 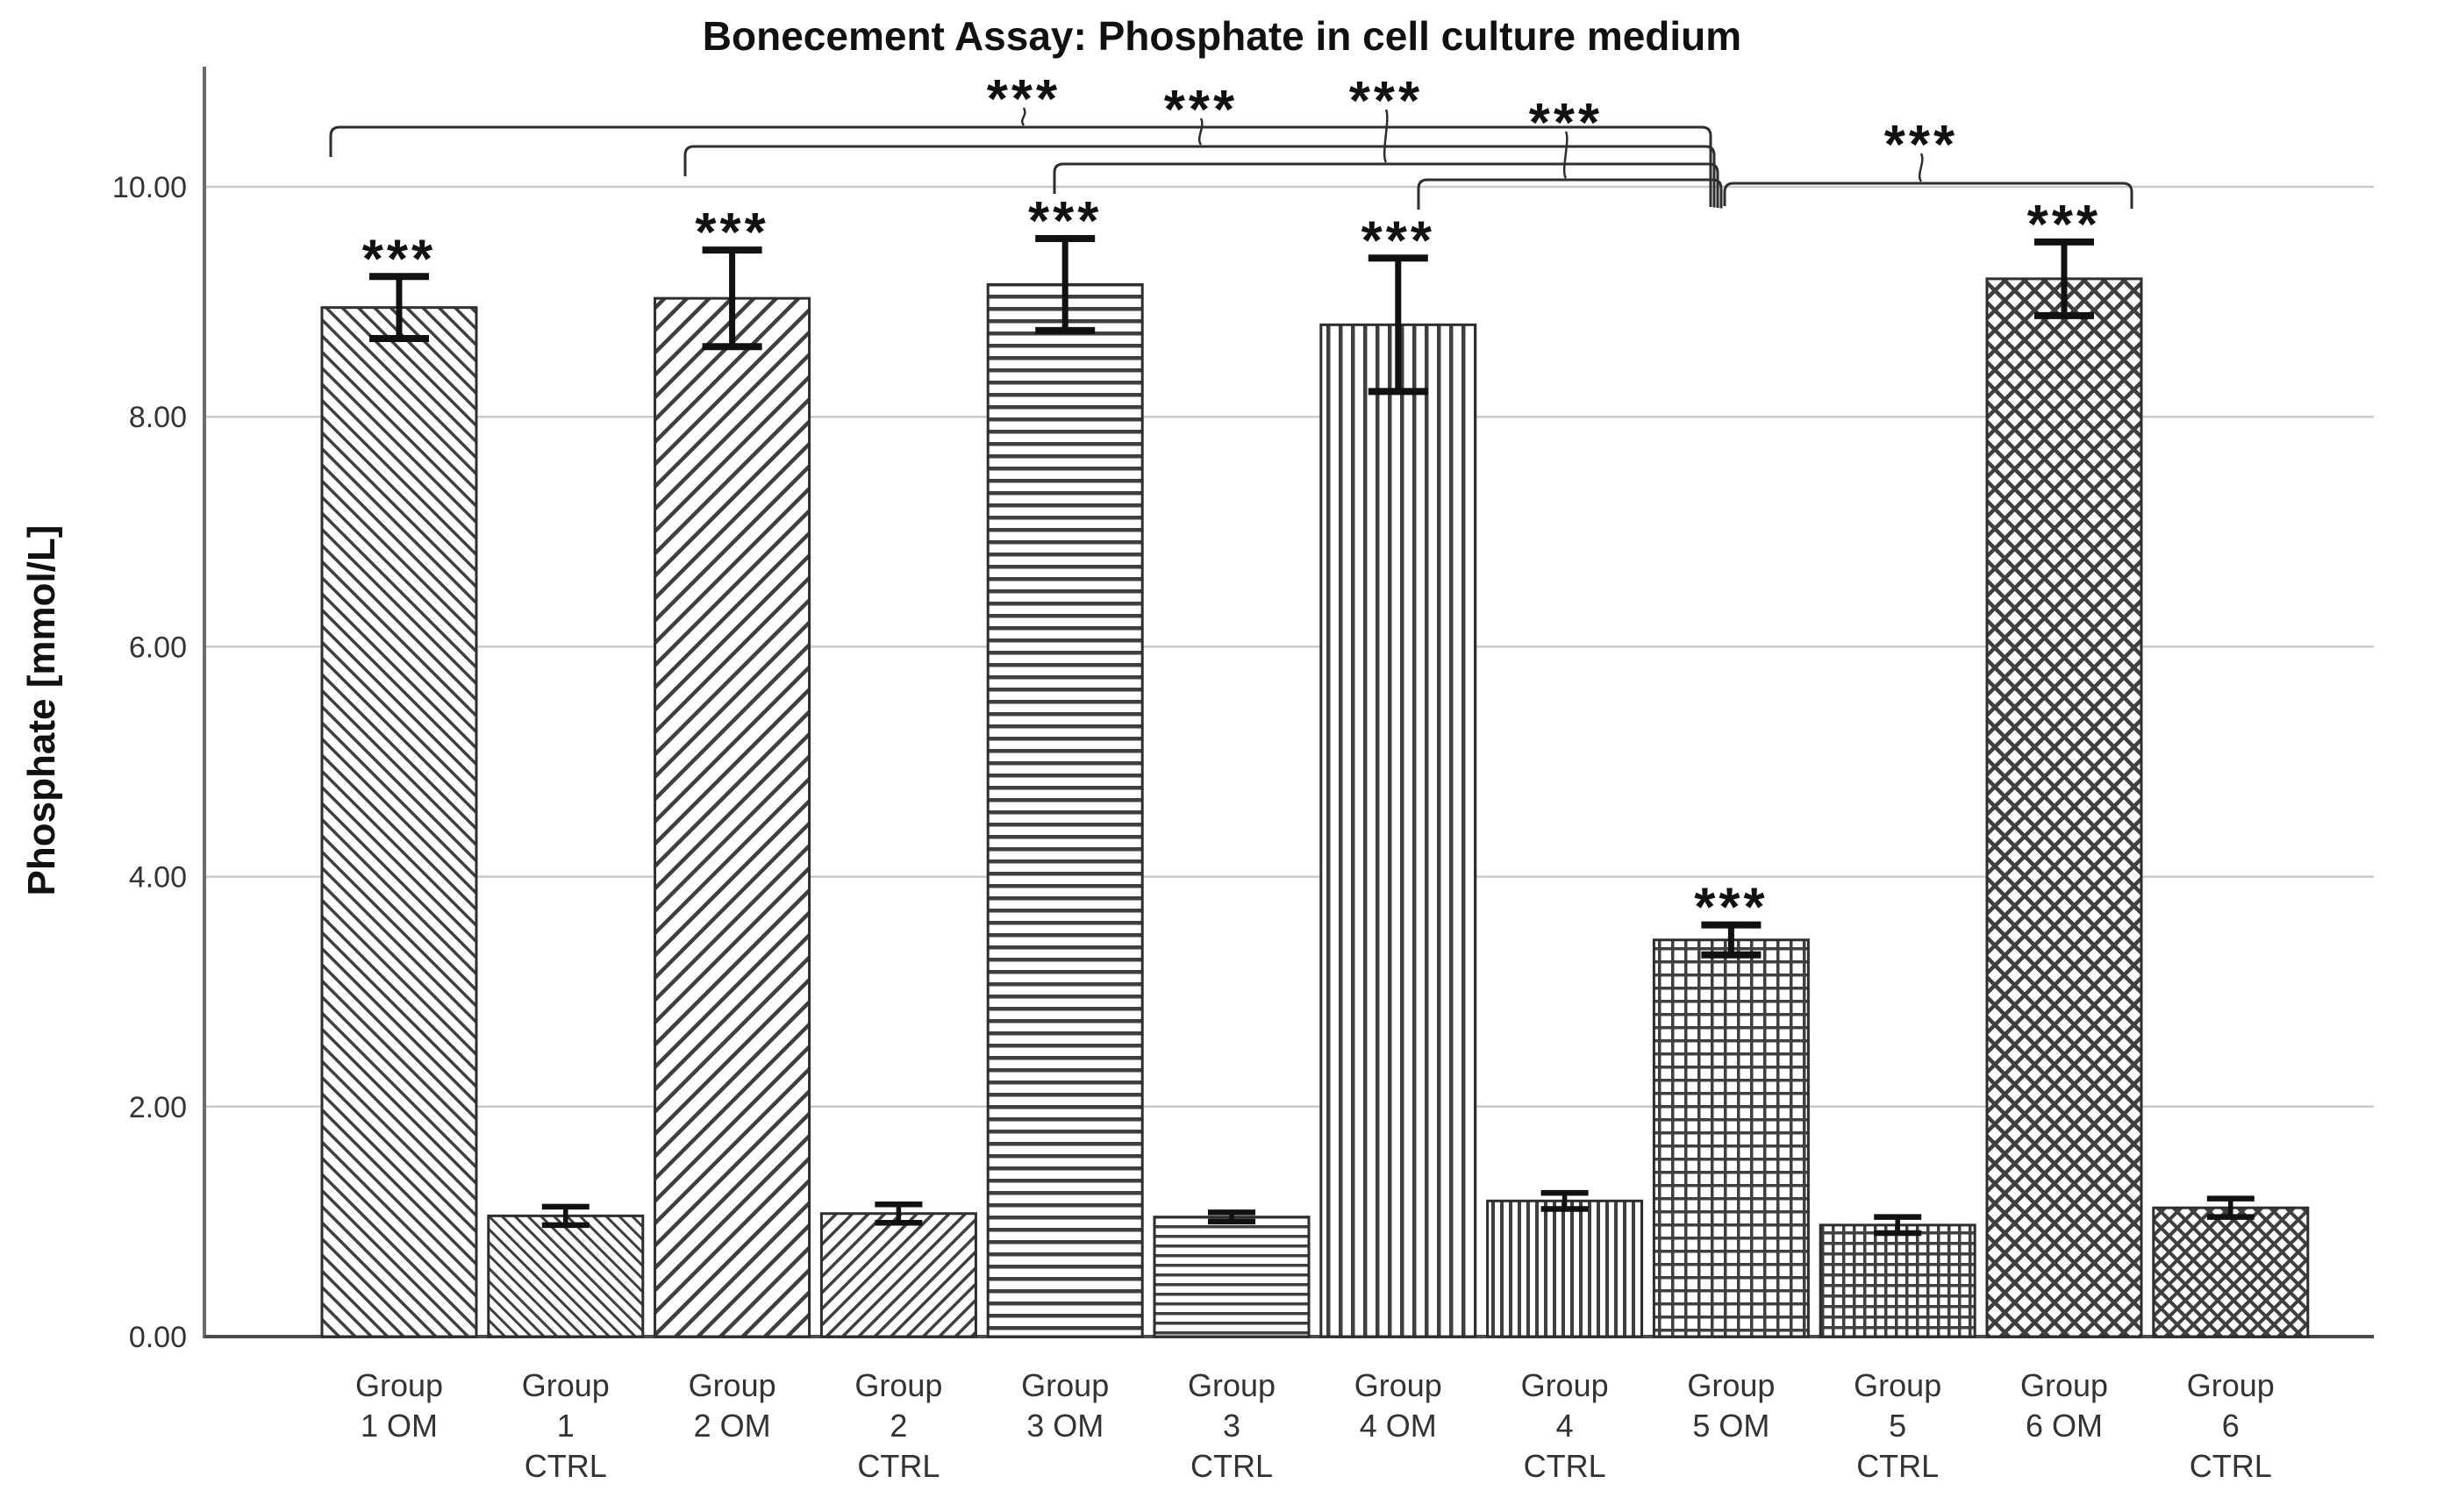 What do you see at coordinates (399, 308) in the screenshot?
I see `error-bar-group-1-om` at bounding box center [399, 308].